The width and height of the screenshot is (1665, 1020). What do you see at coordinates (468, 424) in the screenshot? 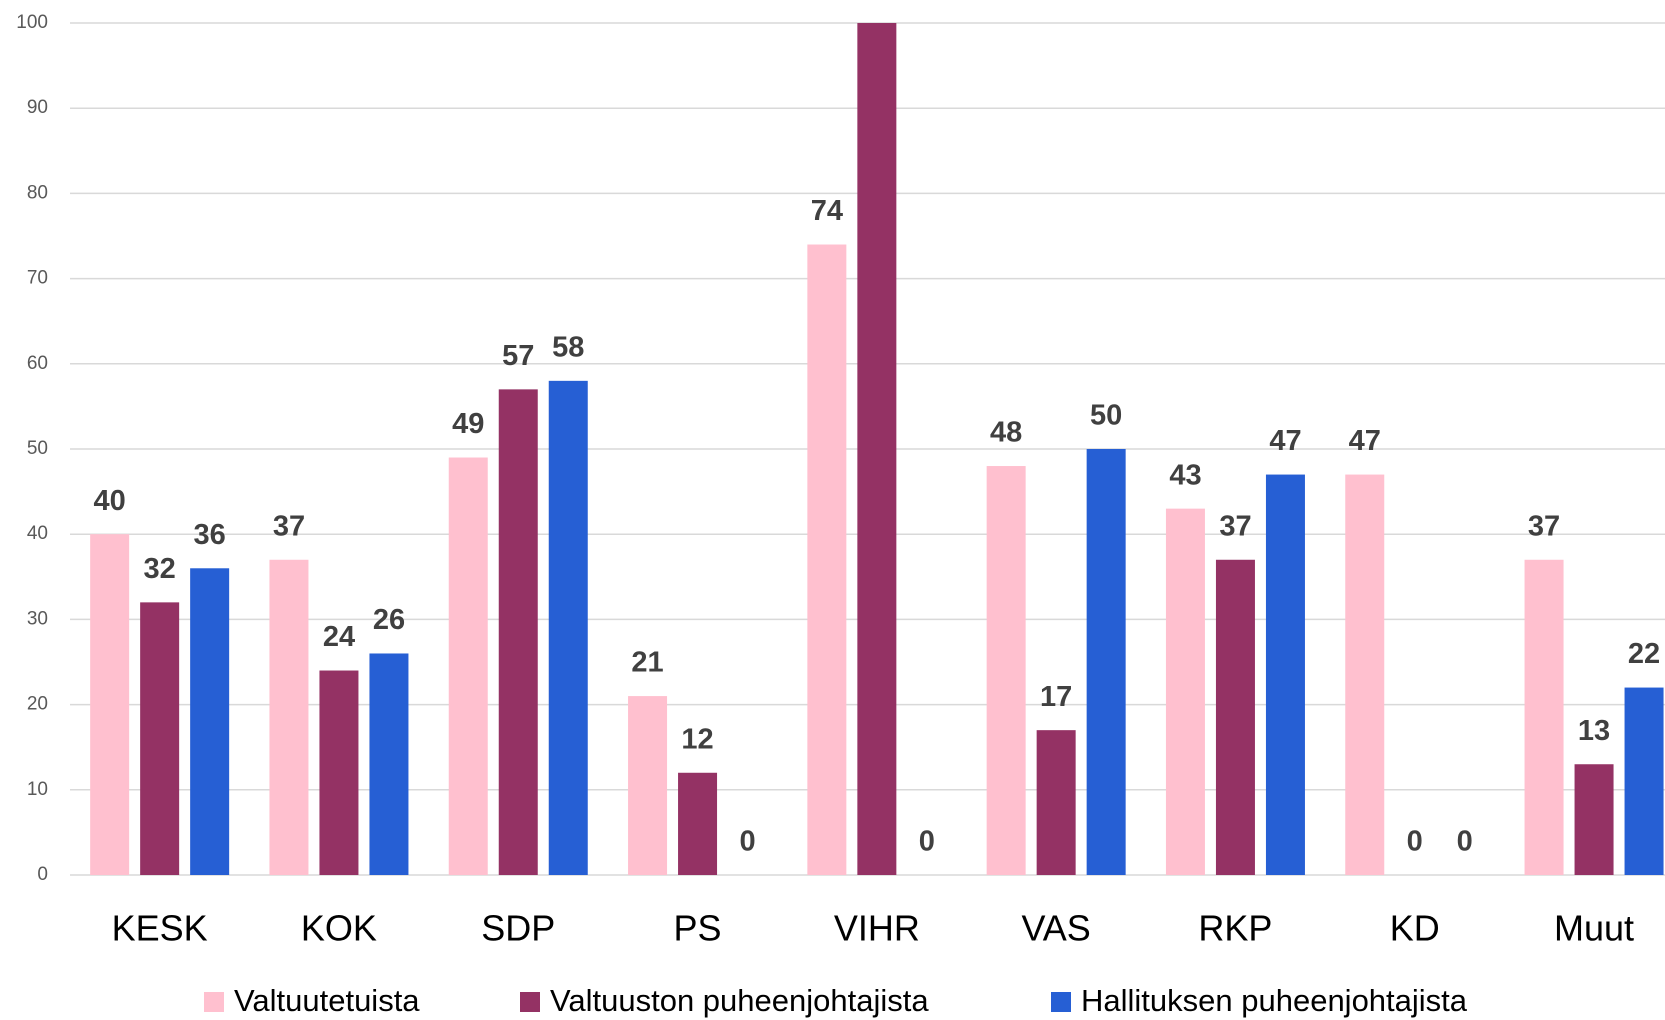
I see `value-label: 49` at bounding box center [468, 424].